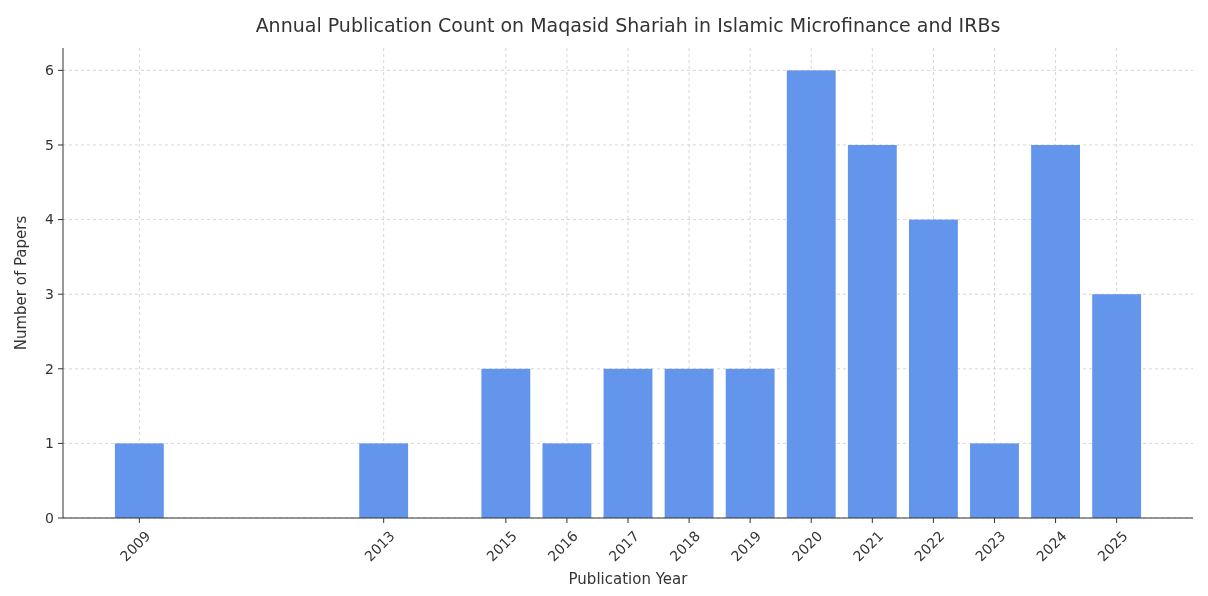 Image resolution: width=1208 pixels, height=596 pixels. I want to click on y-tick-label: 4, so click(50, 219).